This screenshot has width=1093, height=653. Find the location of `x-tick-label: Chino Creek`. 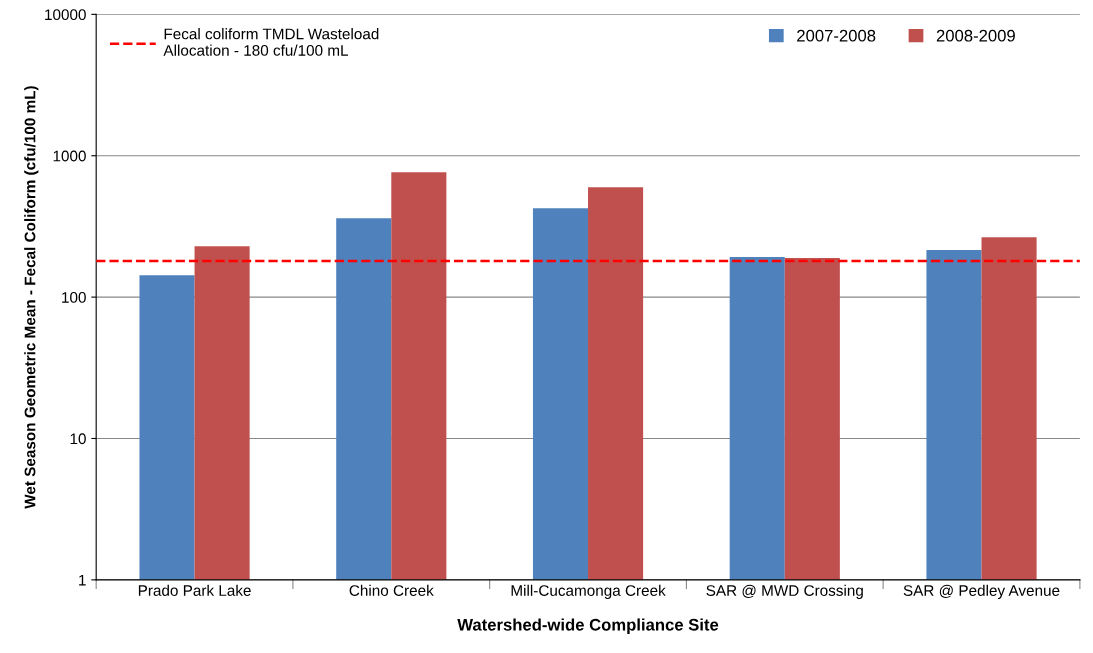

x-tick-label: Chino Creek is located at coordinates (391, 590).